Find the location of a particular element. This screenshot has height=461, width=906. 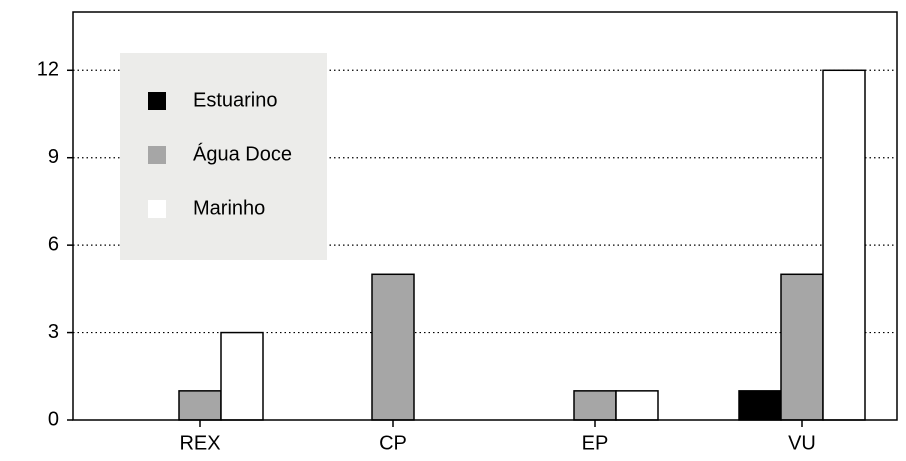

x-tick-label: REX is located at coordinates (199, 443).